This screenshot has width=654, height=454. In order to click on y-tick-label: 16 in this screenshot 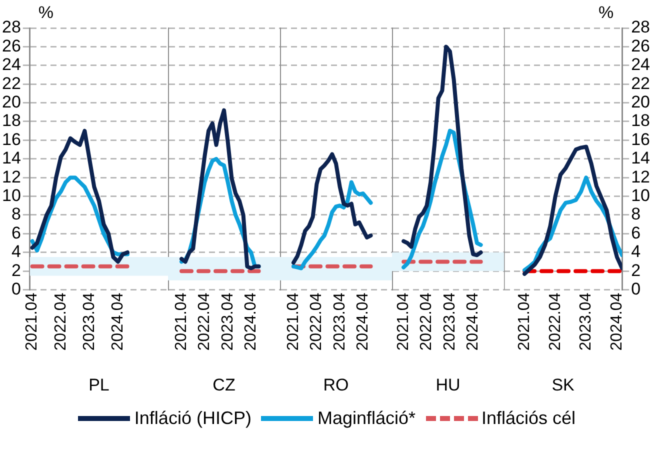, I will do `click(11, 139)`.